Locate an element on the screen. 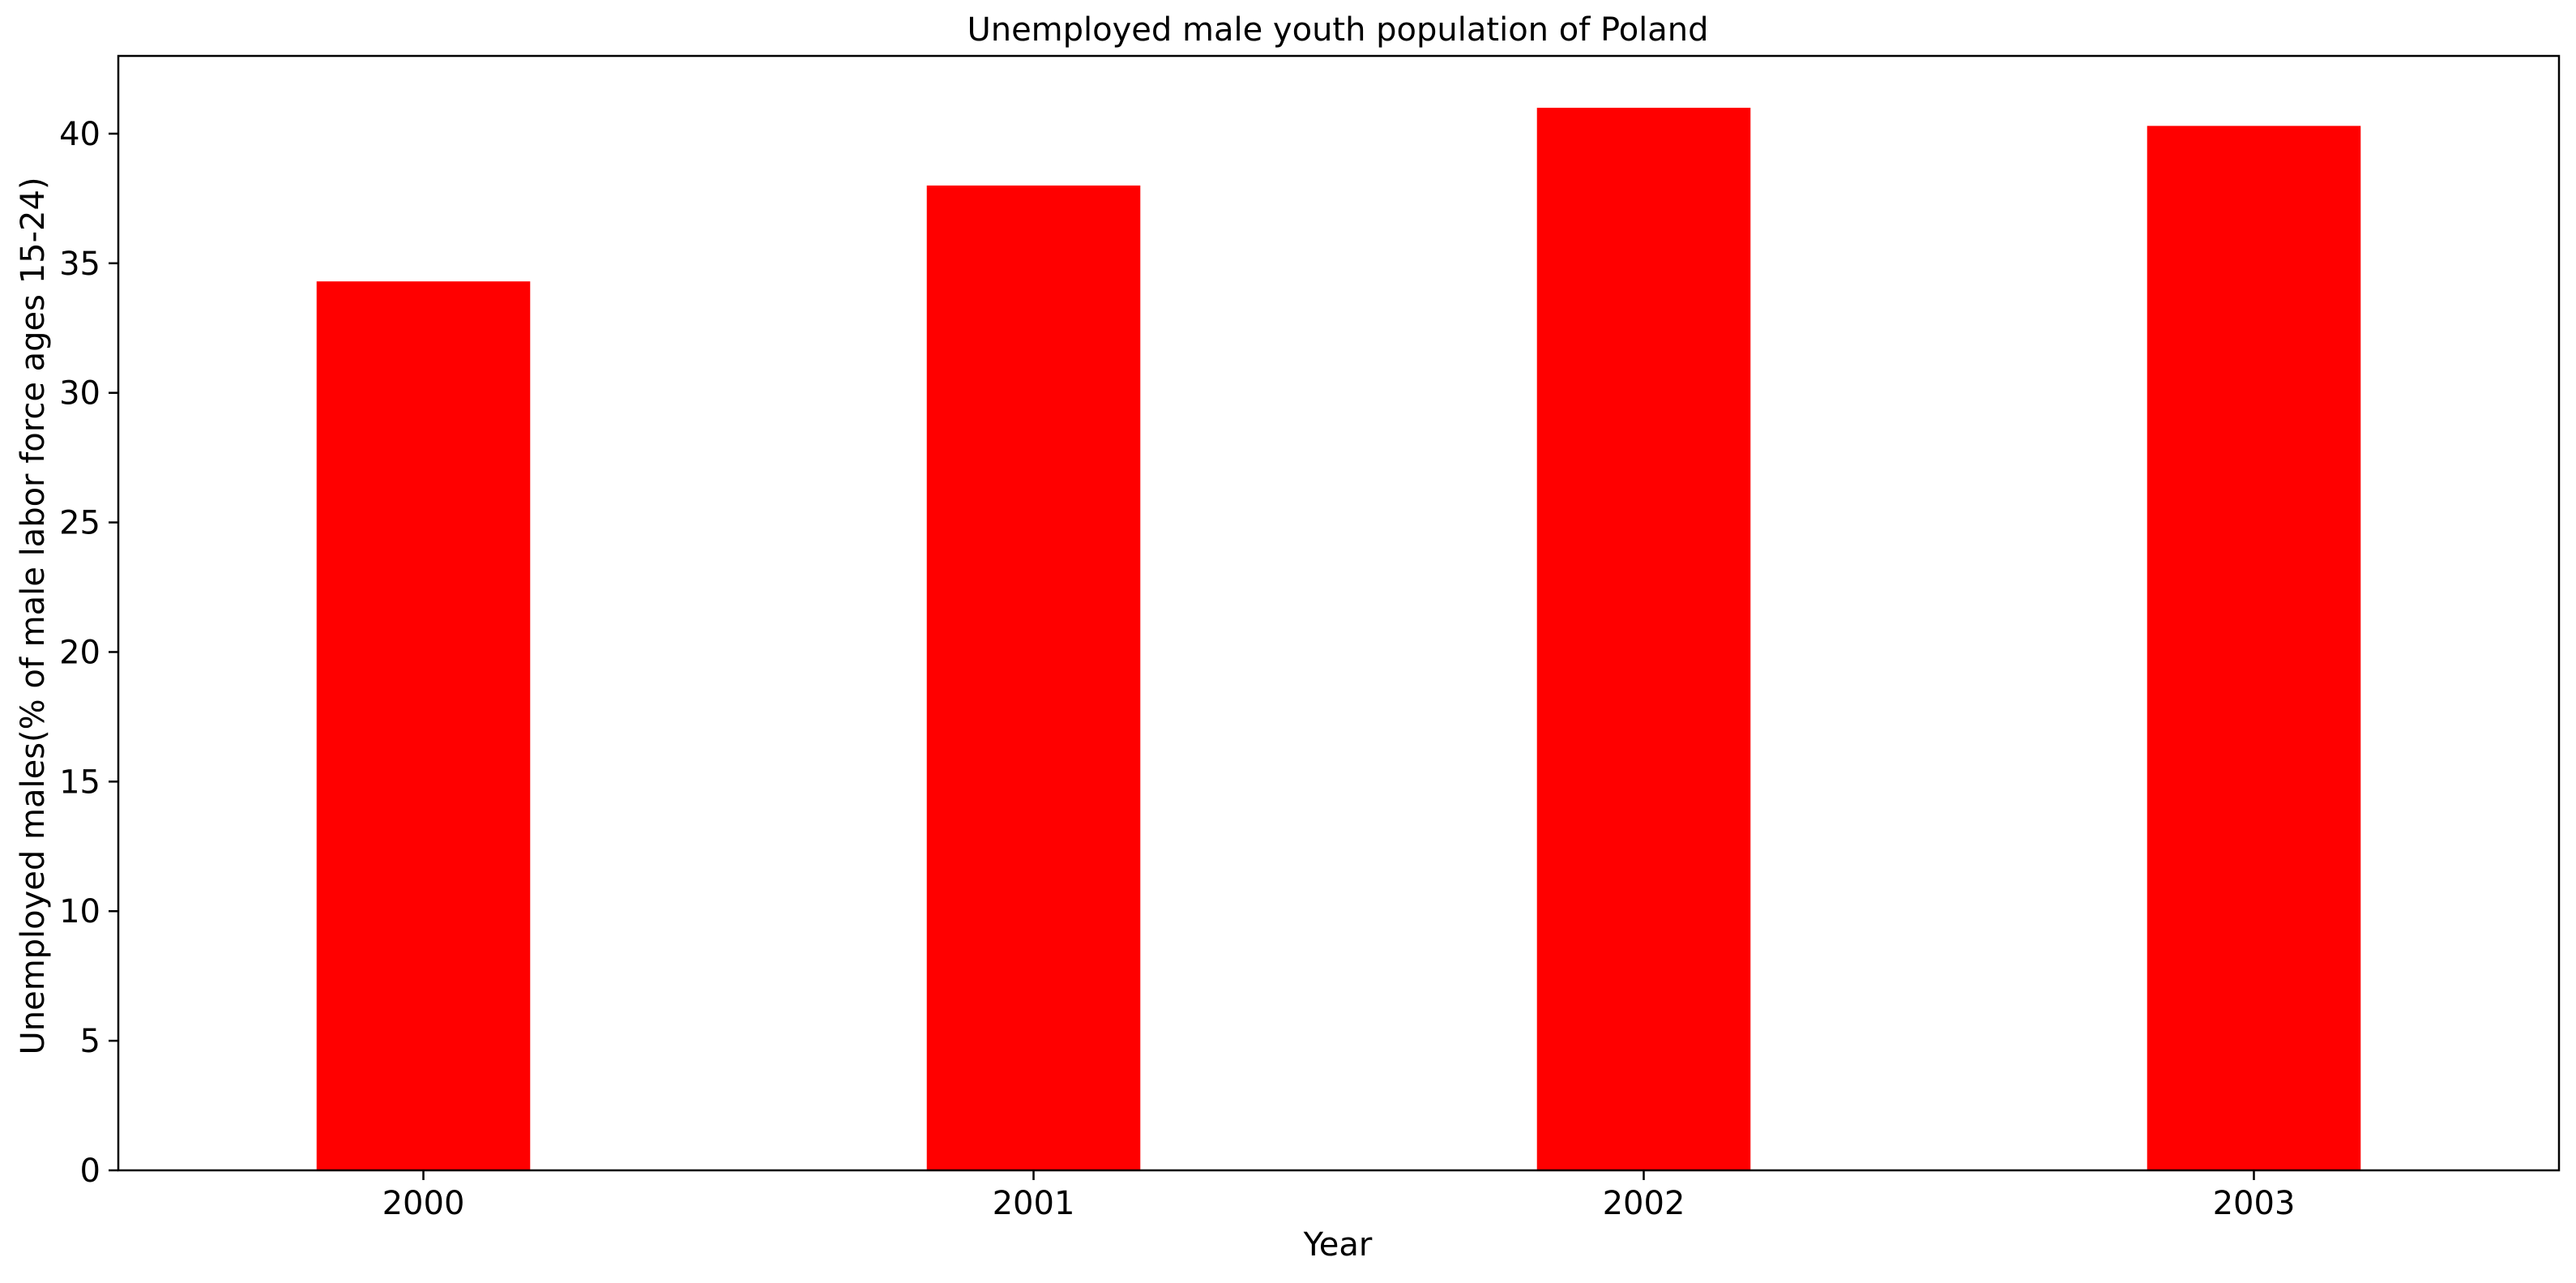 This screenshot has height=1283, width=2576. y-tick-label: 25 is located at coordinates (79, 523).